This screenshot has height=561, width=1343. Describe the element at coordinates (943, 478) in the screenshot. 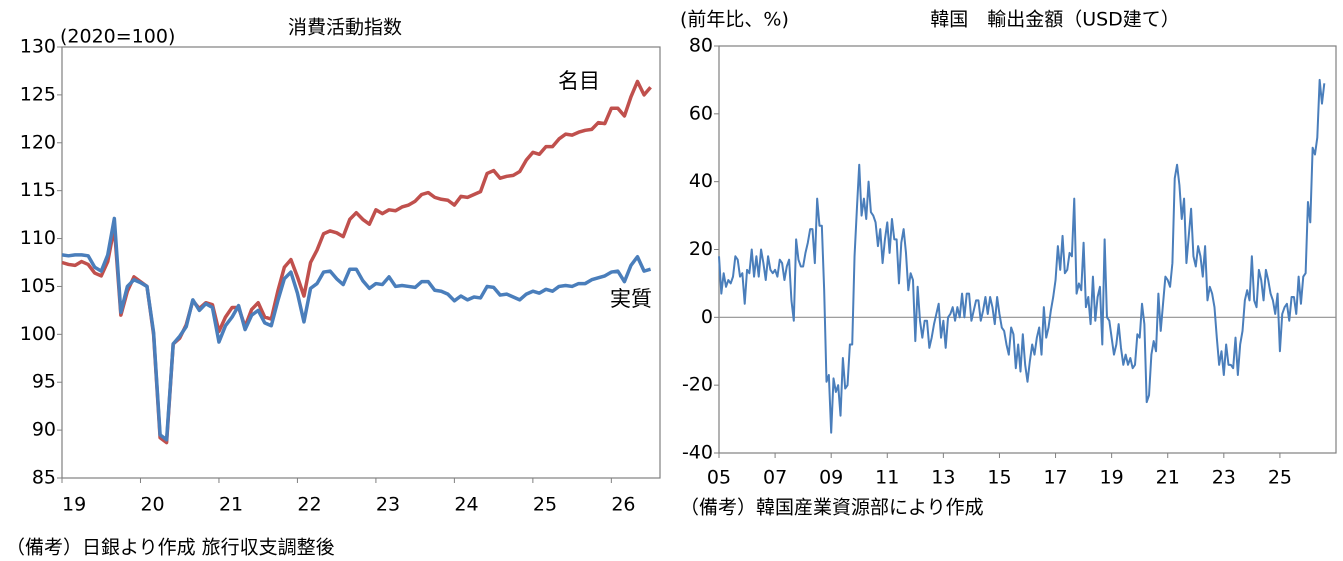

I see `x-tick-label: 13` at that location.